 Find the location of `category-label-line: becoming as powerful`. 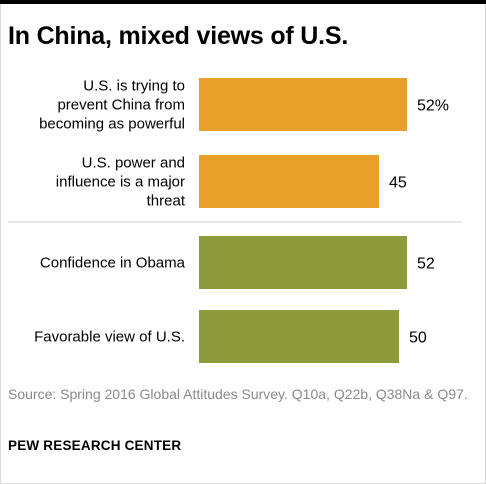

category-label-line: becoming as powerful is located at coordinates (112, 124).